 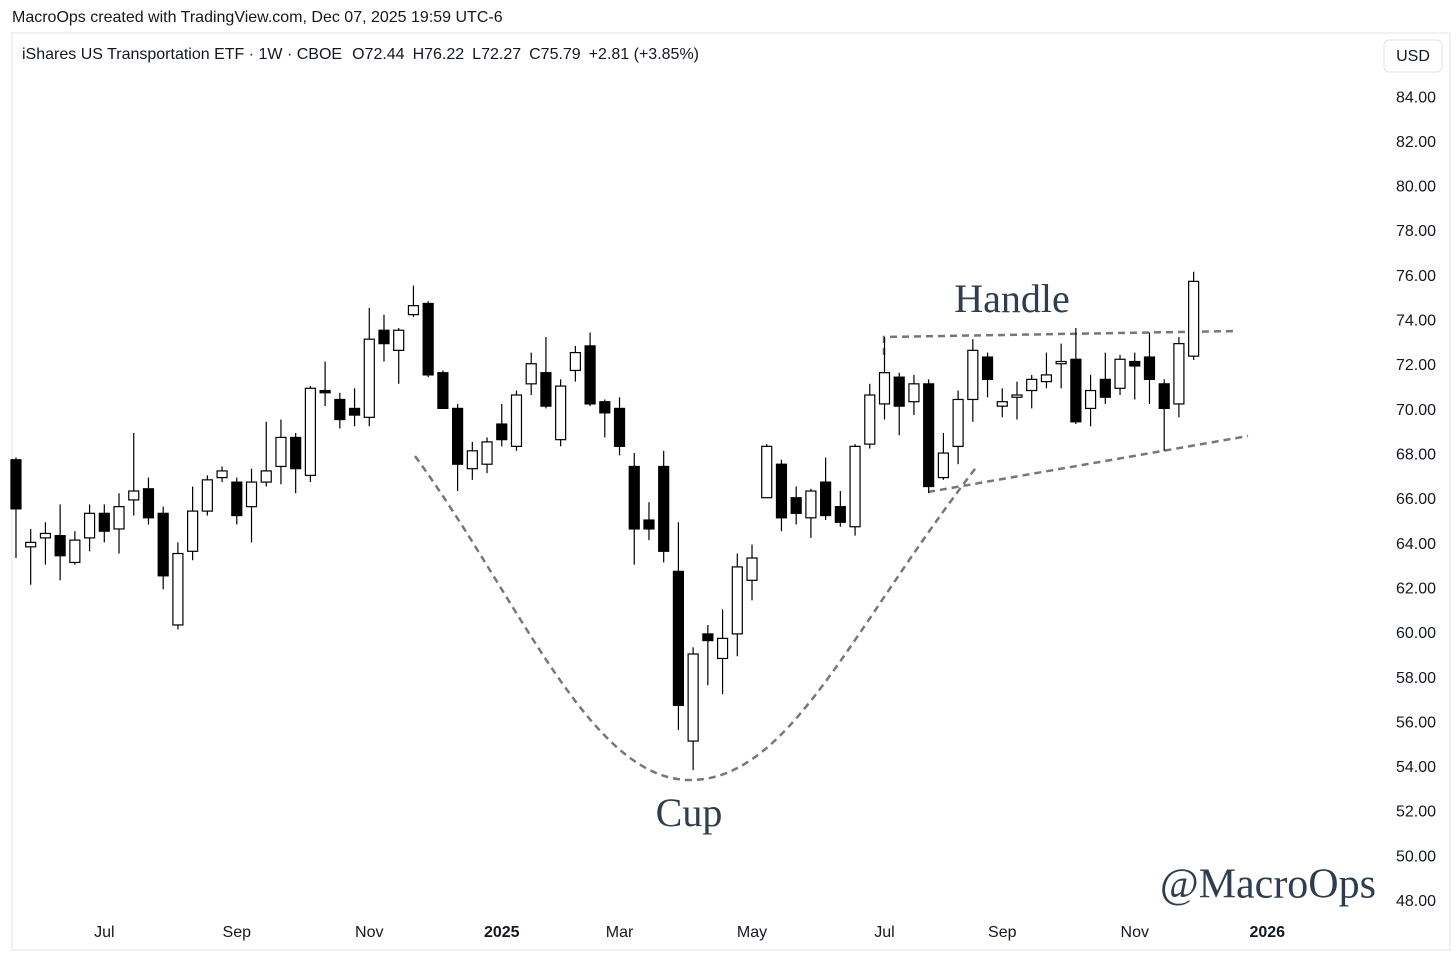 I want to click on legend-value: L72.27, so click(x=496, y=54).